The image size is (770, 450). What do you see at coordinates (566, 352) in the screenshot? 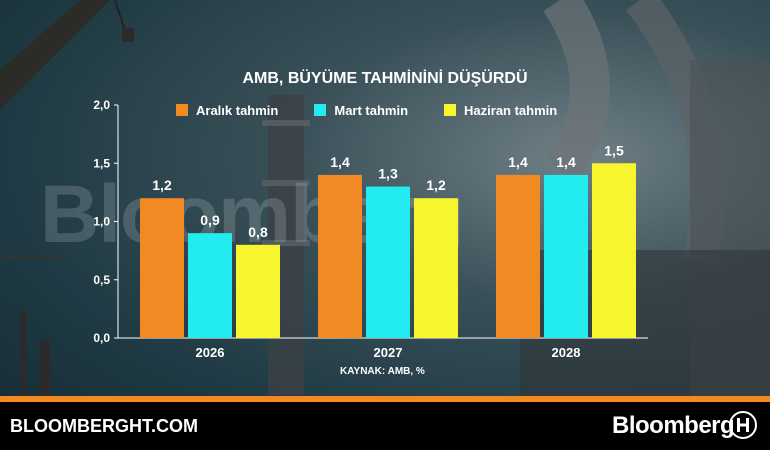
I see `x-tick-label: 2028` at bounding box center [566, 352].